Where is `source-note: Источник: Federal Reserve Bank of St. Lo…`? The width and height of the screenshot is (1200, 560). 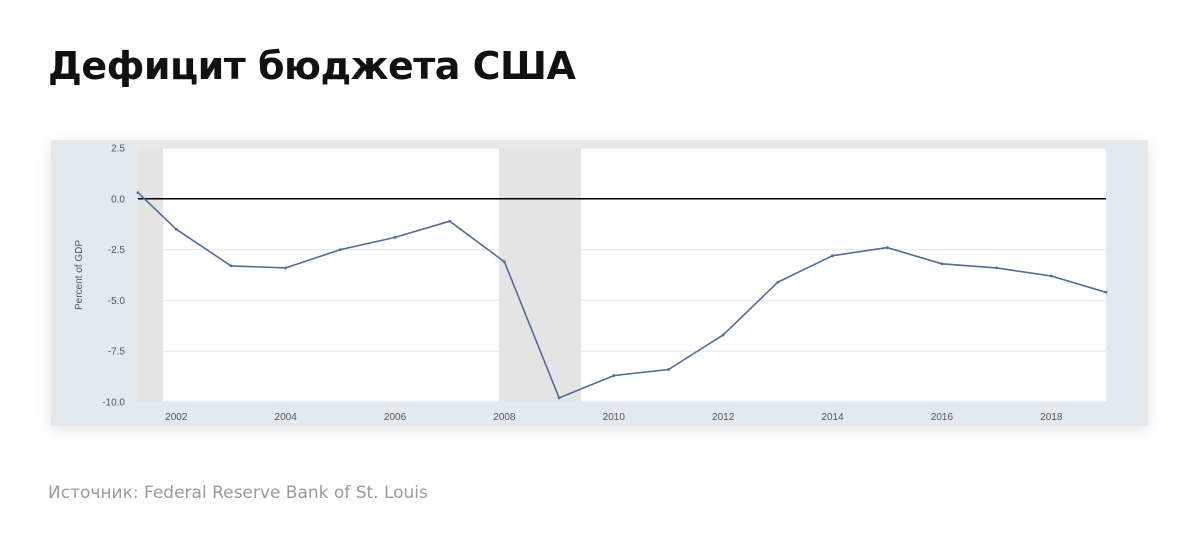
source-note: Источник: Federal Reserve Bank of St. Lo… is located at coordinates (238, 493).